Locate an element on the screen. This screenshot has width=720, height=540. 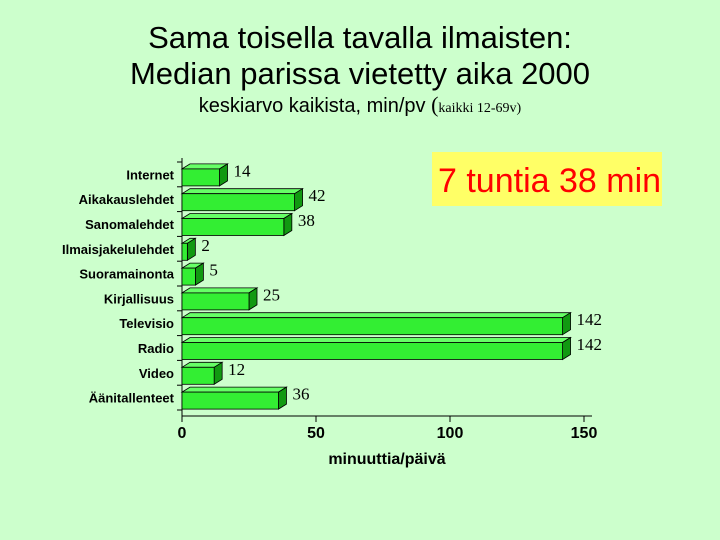
category-label: Radio is located at coordinates (156, 348).